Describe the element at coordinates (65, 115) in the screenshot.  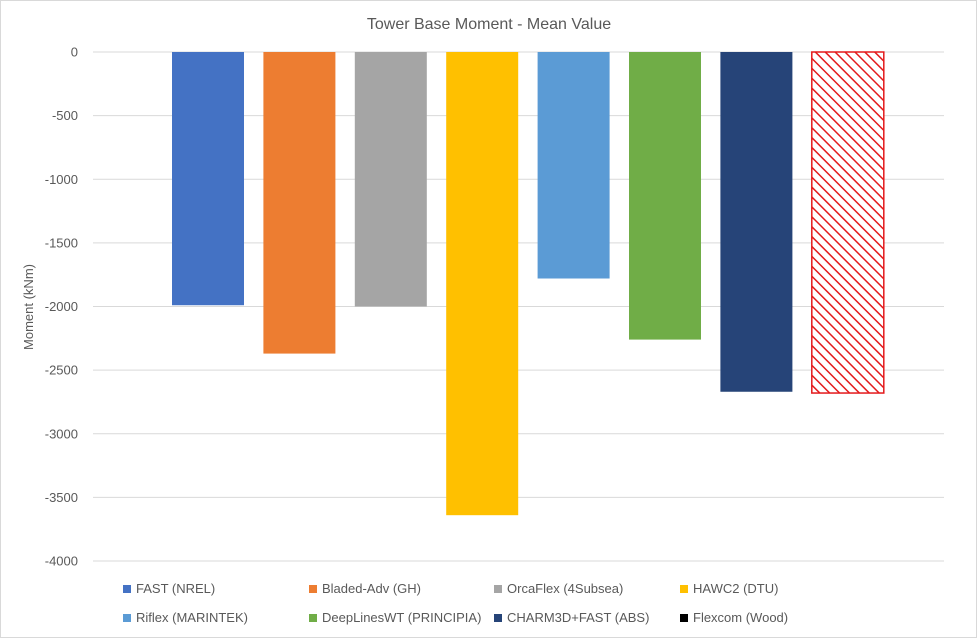
I see `y-tick-label: -500` at that location.